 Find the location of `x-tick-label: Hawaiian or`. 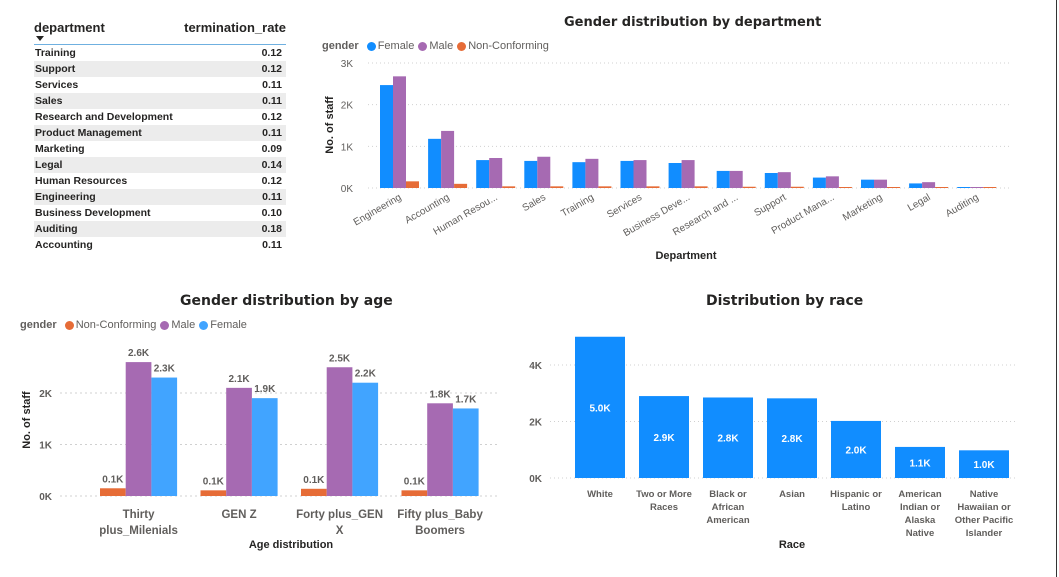

x-tick-label: Hawaiian or is located at coordinates (984, 507).